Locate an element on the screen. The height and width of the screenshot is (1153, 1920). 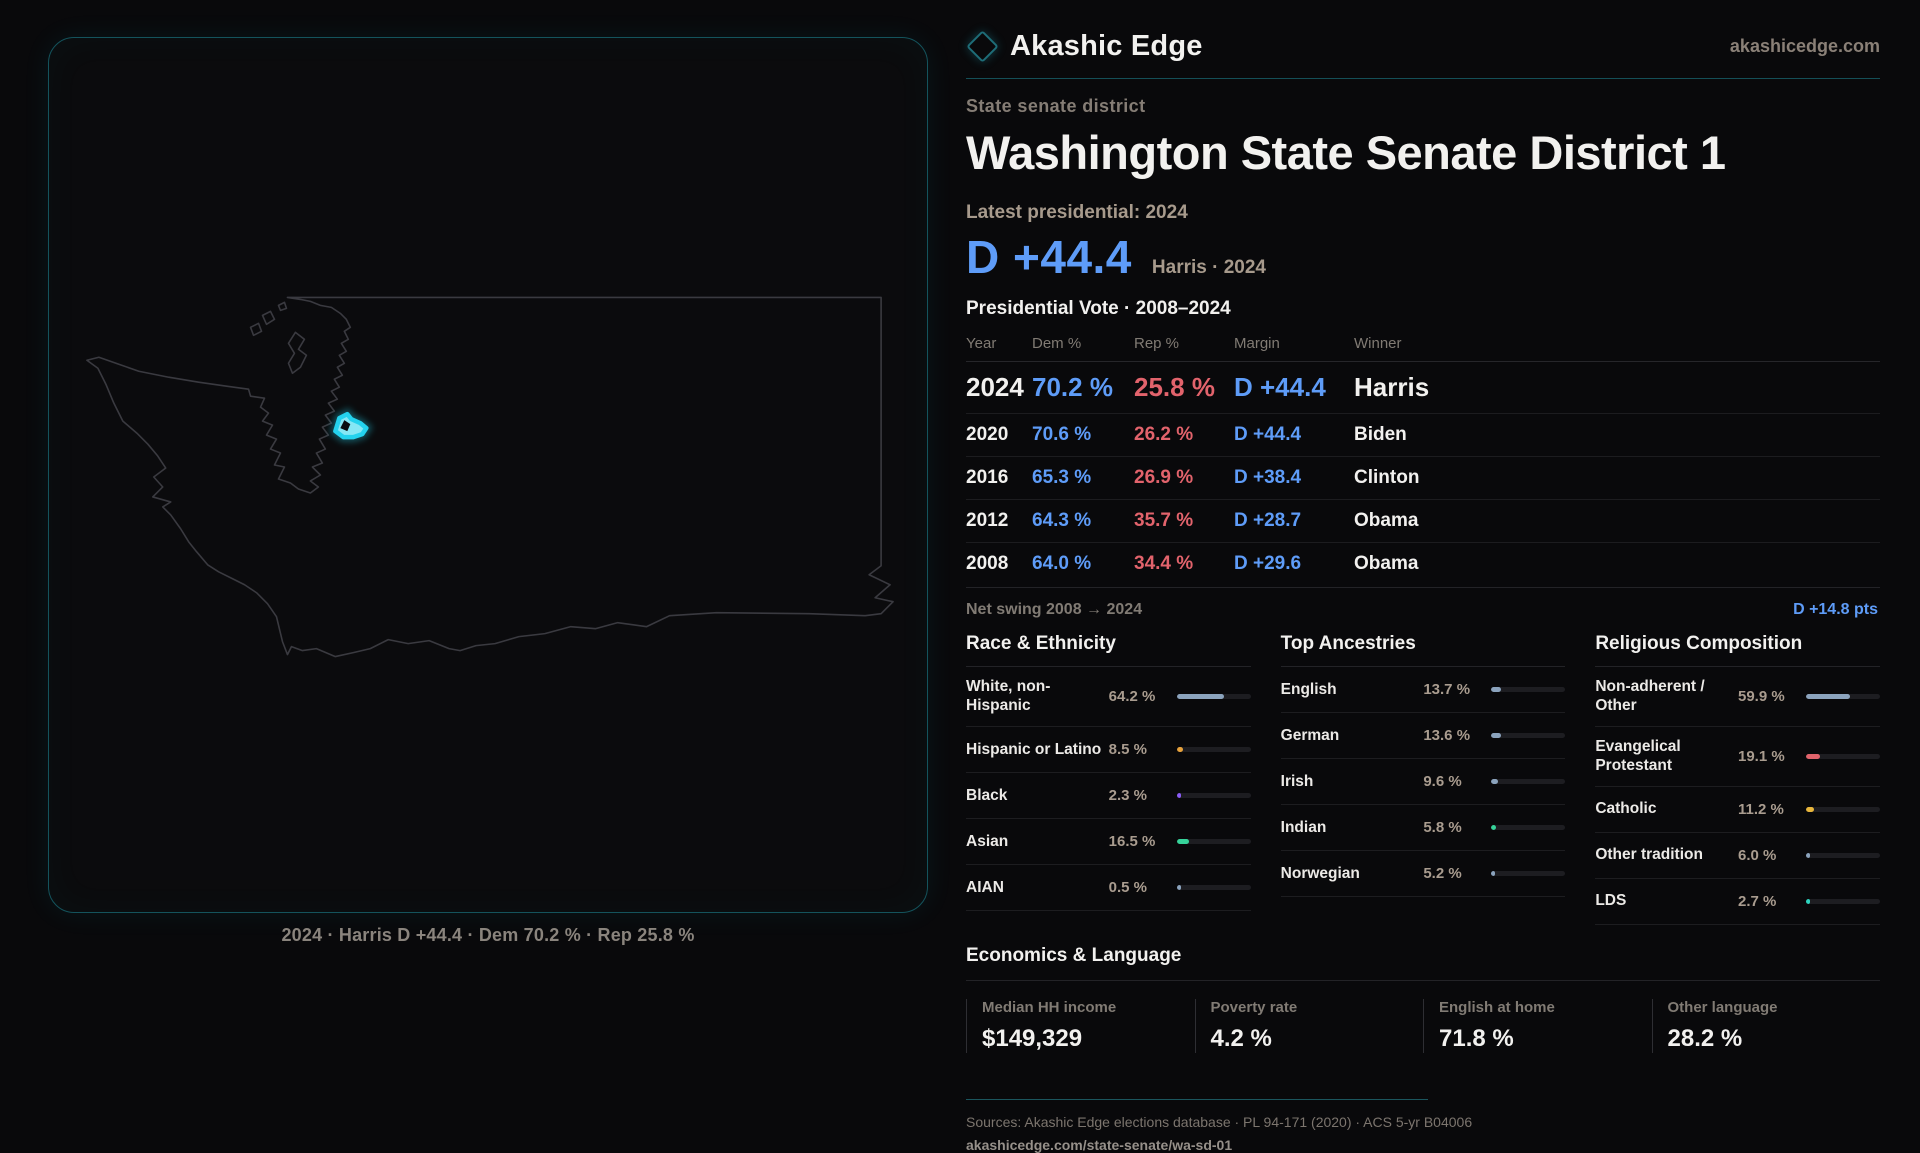
demo-row: LDS 2.7 % is located at coordinates (1737, 902).